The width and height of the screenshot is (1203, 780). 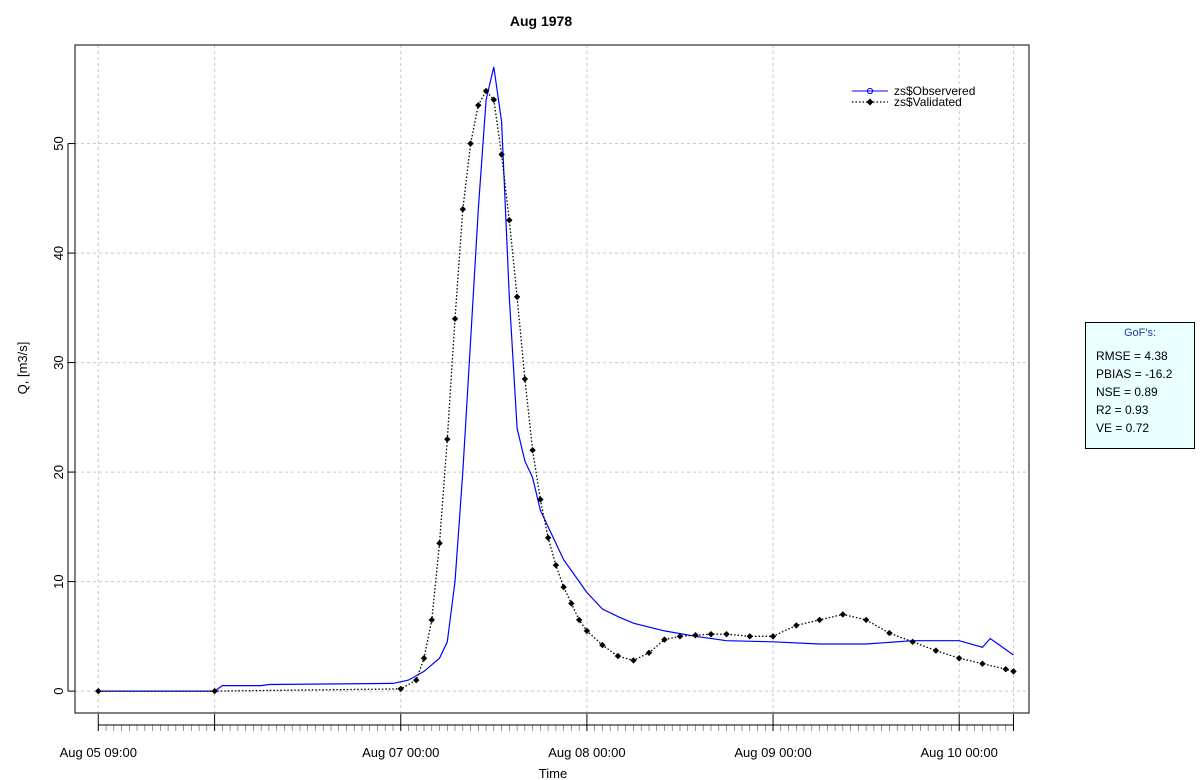 I want to click on legend-validated-marker, so click(x=870, y=102).